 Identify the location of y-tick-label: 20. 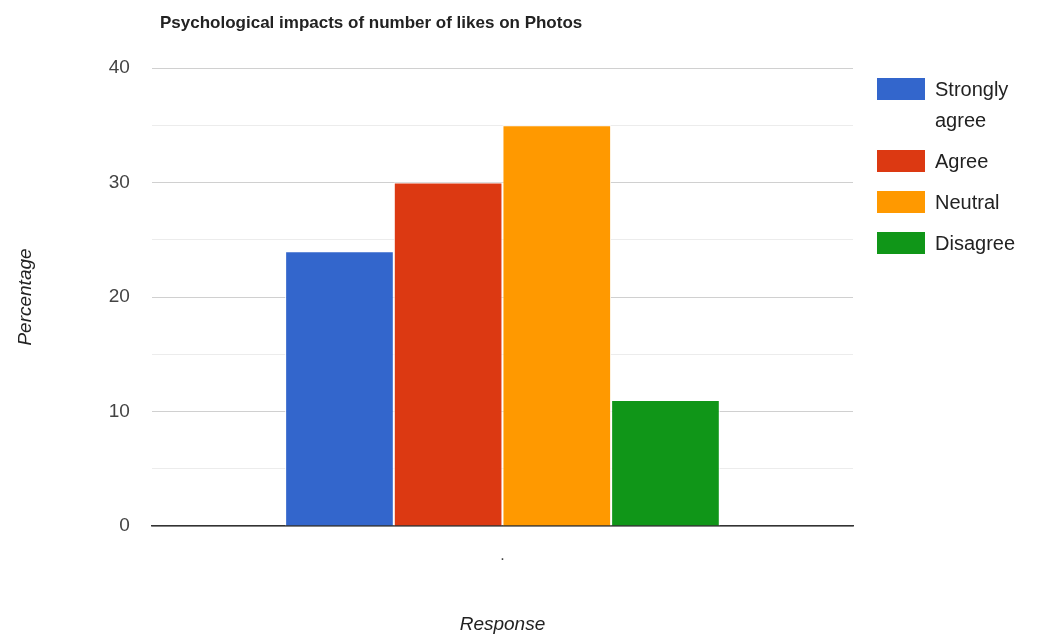
(119, 296).